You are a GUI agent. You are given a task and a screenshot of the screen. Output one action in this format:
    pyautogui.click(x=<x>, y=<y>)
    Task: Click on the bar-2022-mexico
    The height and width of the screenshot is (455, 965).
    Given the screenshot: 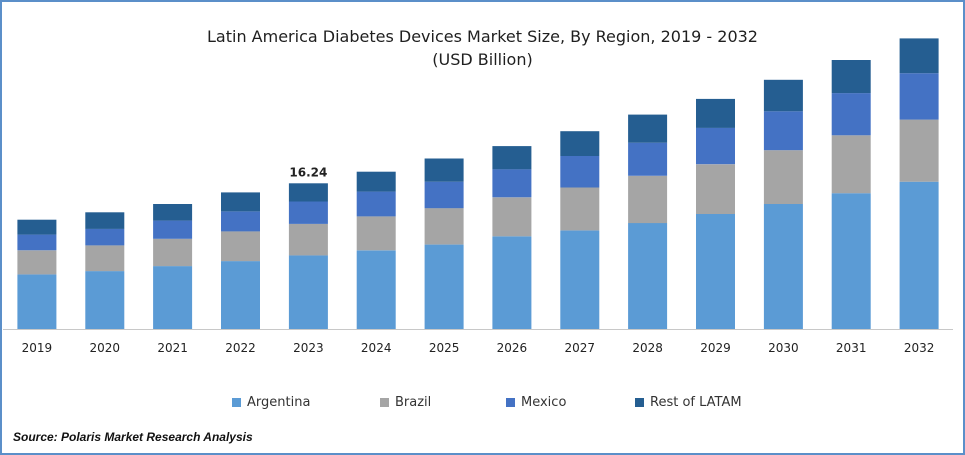 What is the action you would take?
    pyautogui.click(x=240, y=221)
    